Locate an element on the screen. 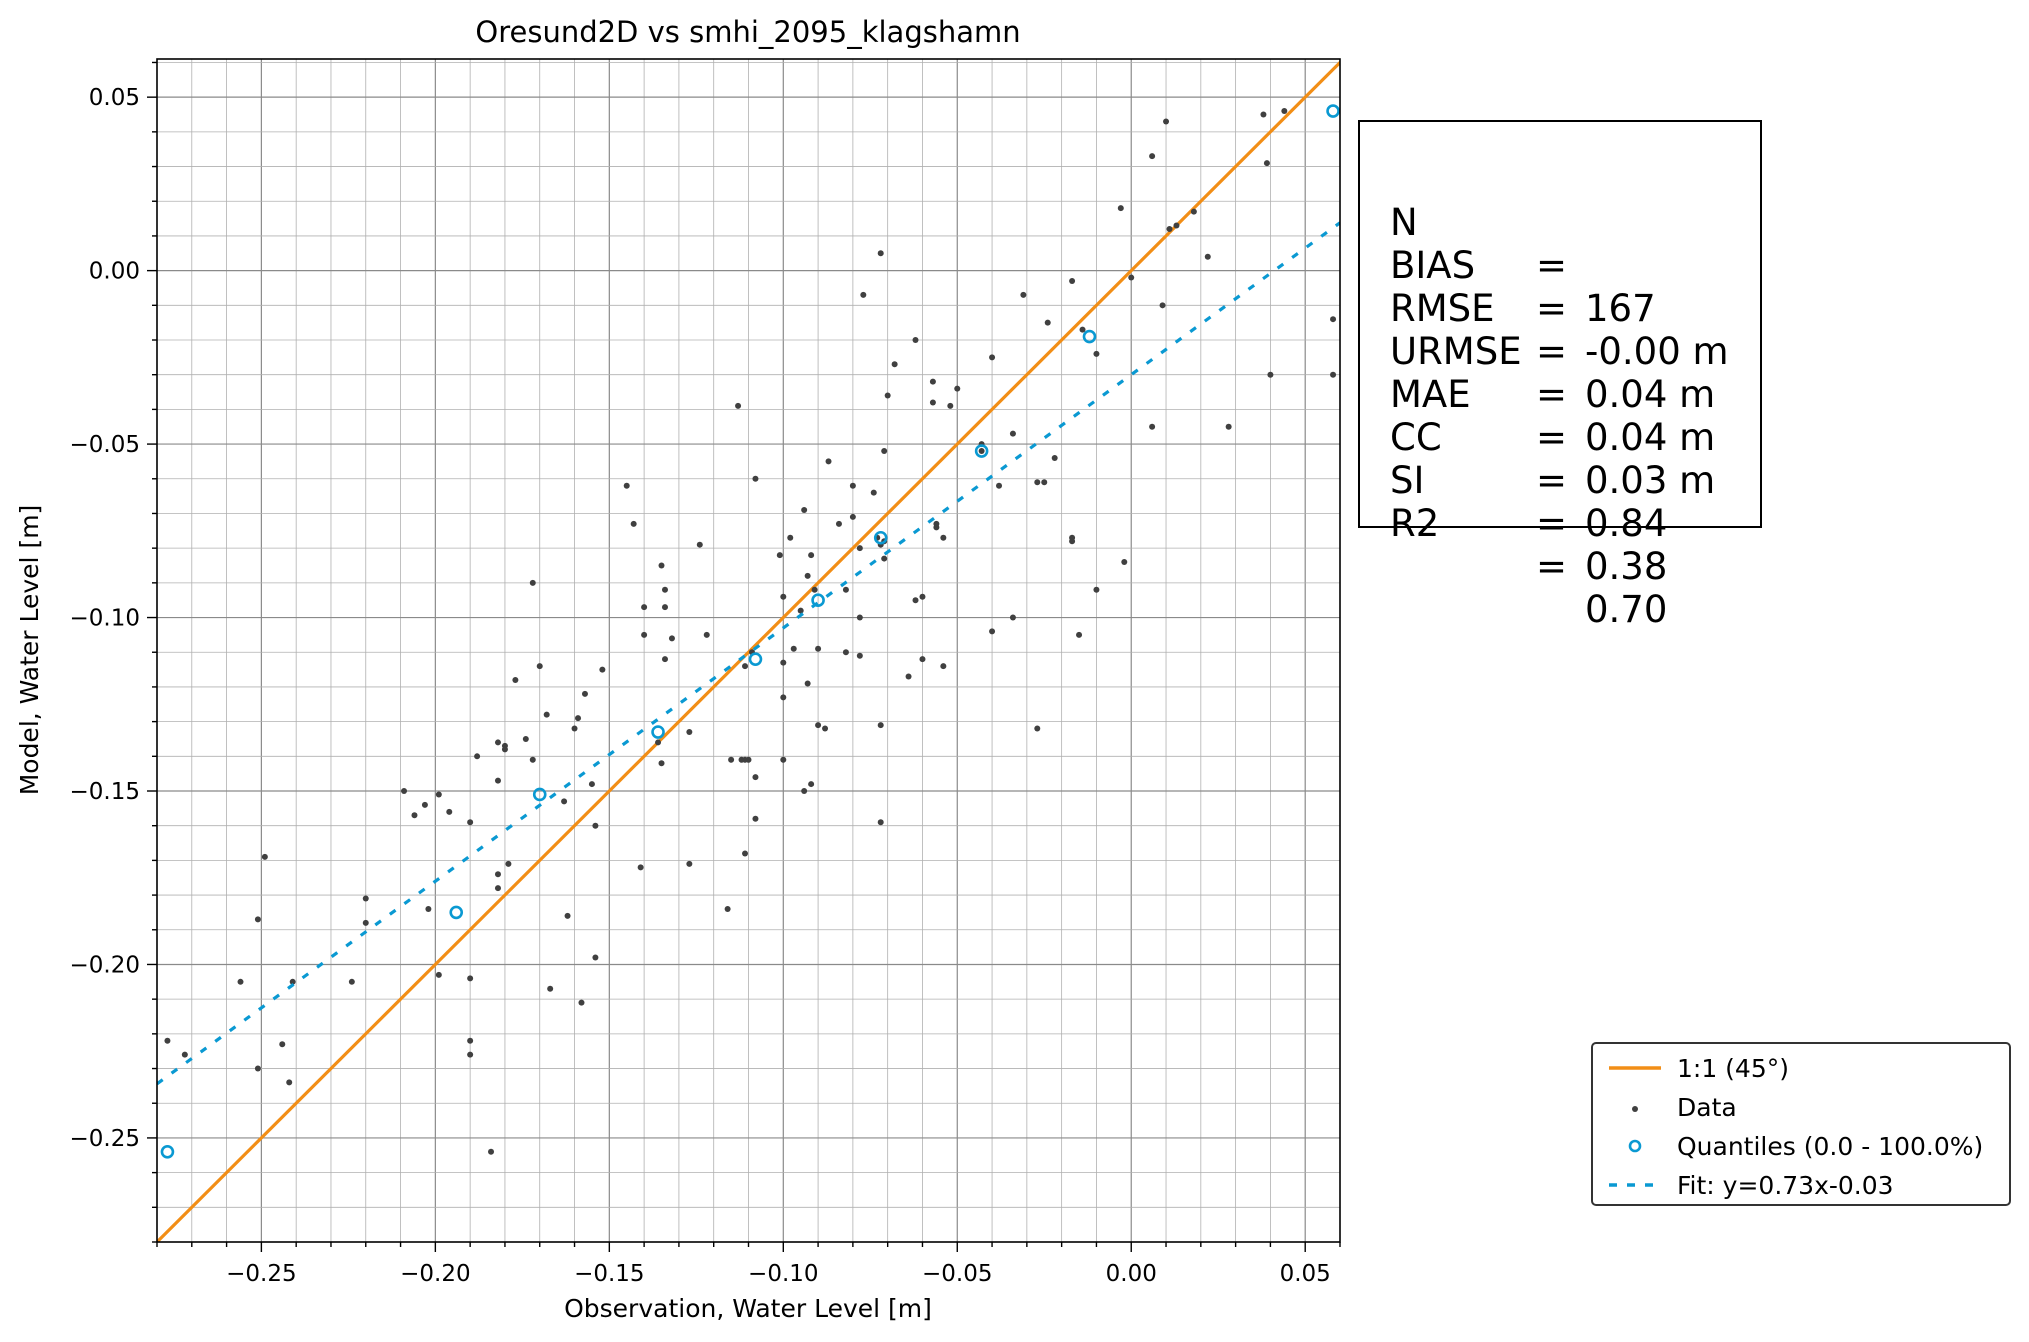 The height and width of the screenshot is (1342, 2029). stat-value: 0.03 m is located at coordinates (1650, 480).